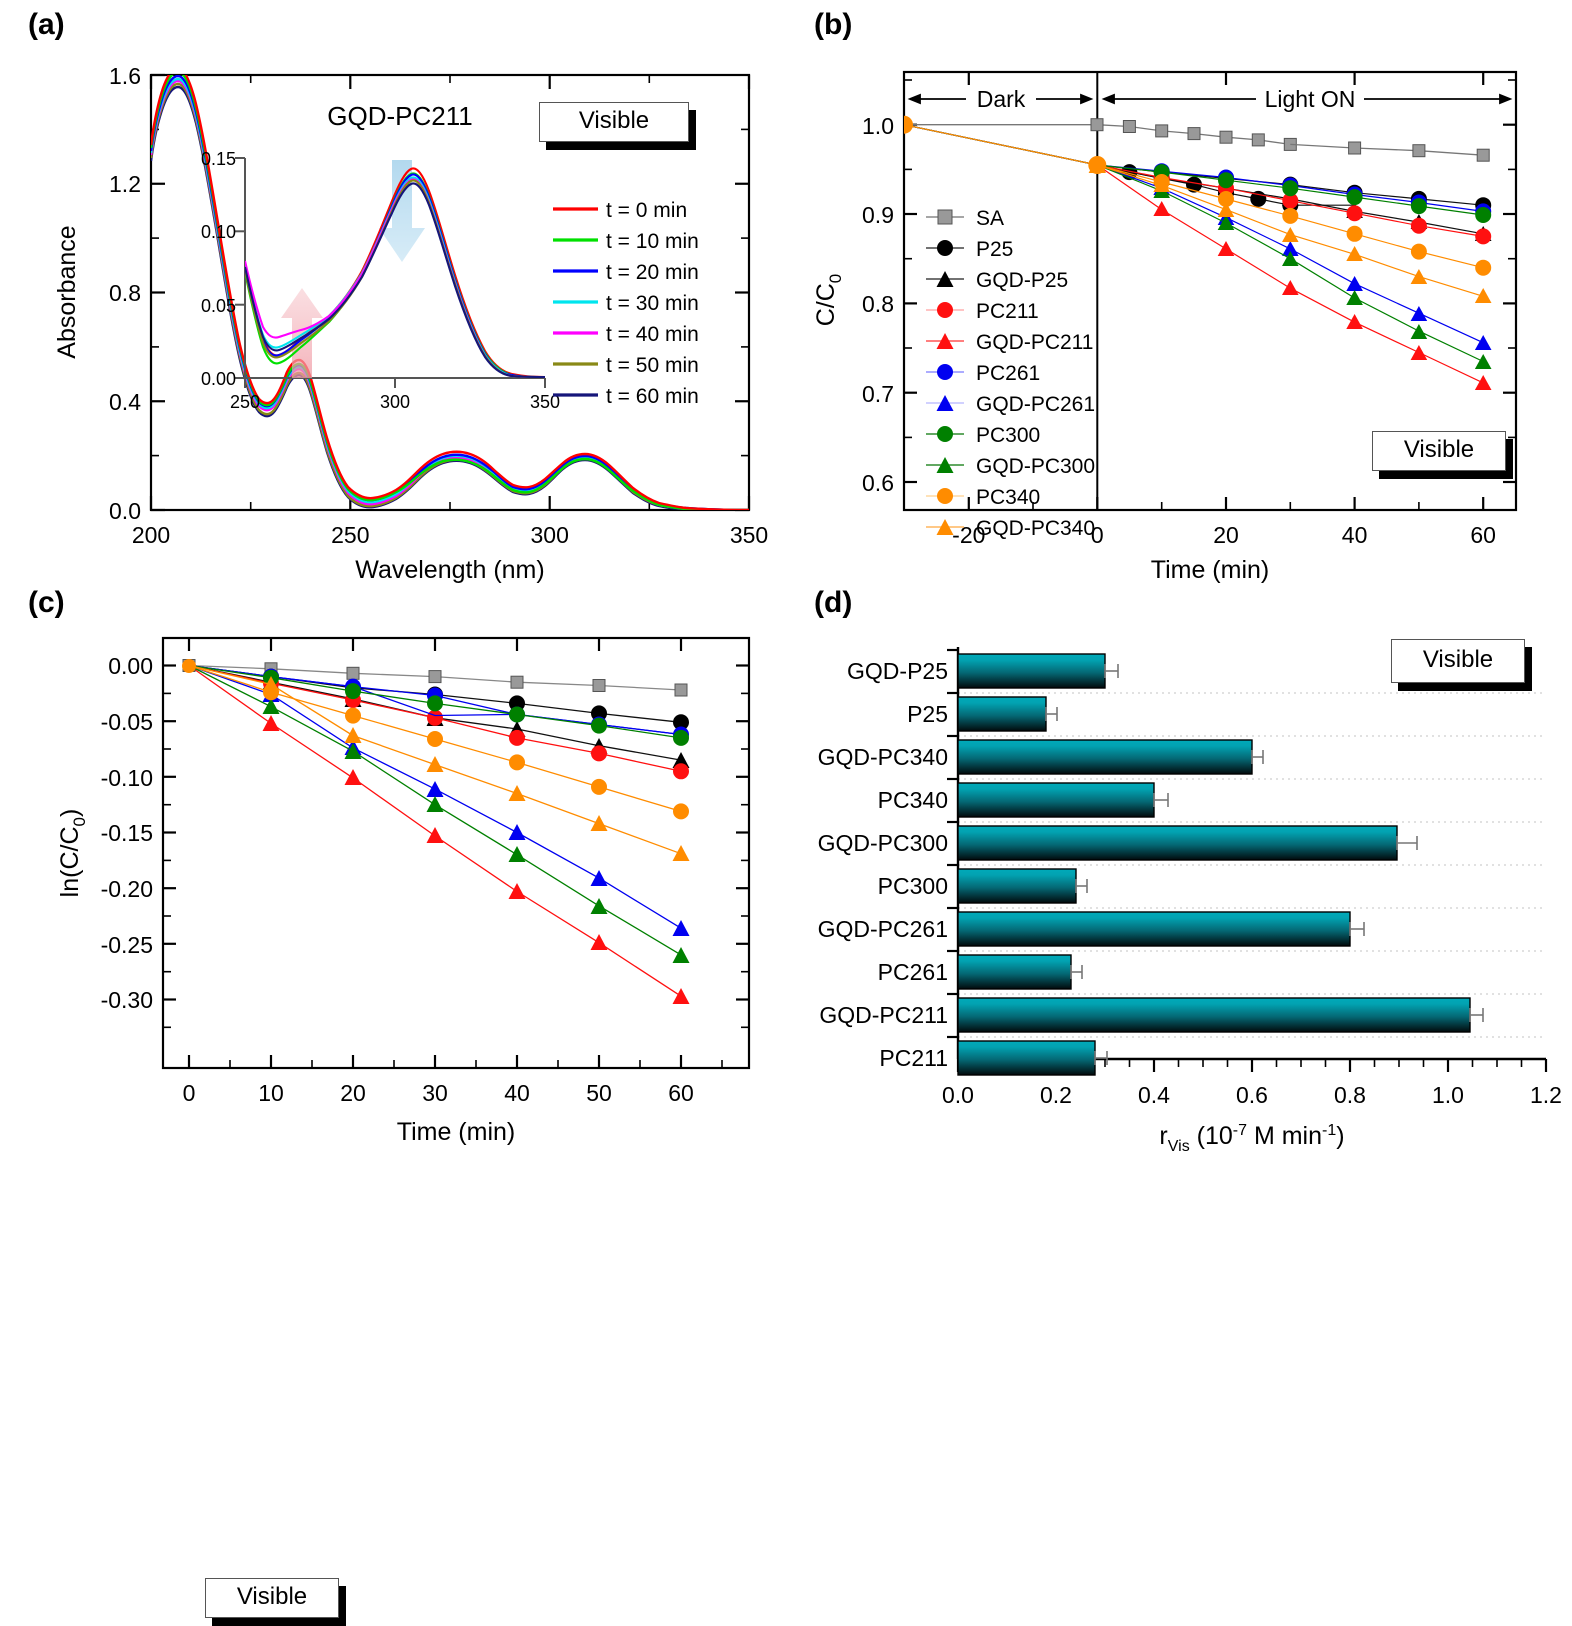 The width and height of the screenshot is (1572, 1626). I want to click on panel-d-badge-label: Visible, so click(1458, 659).